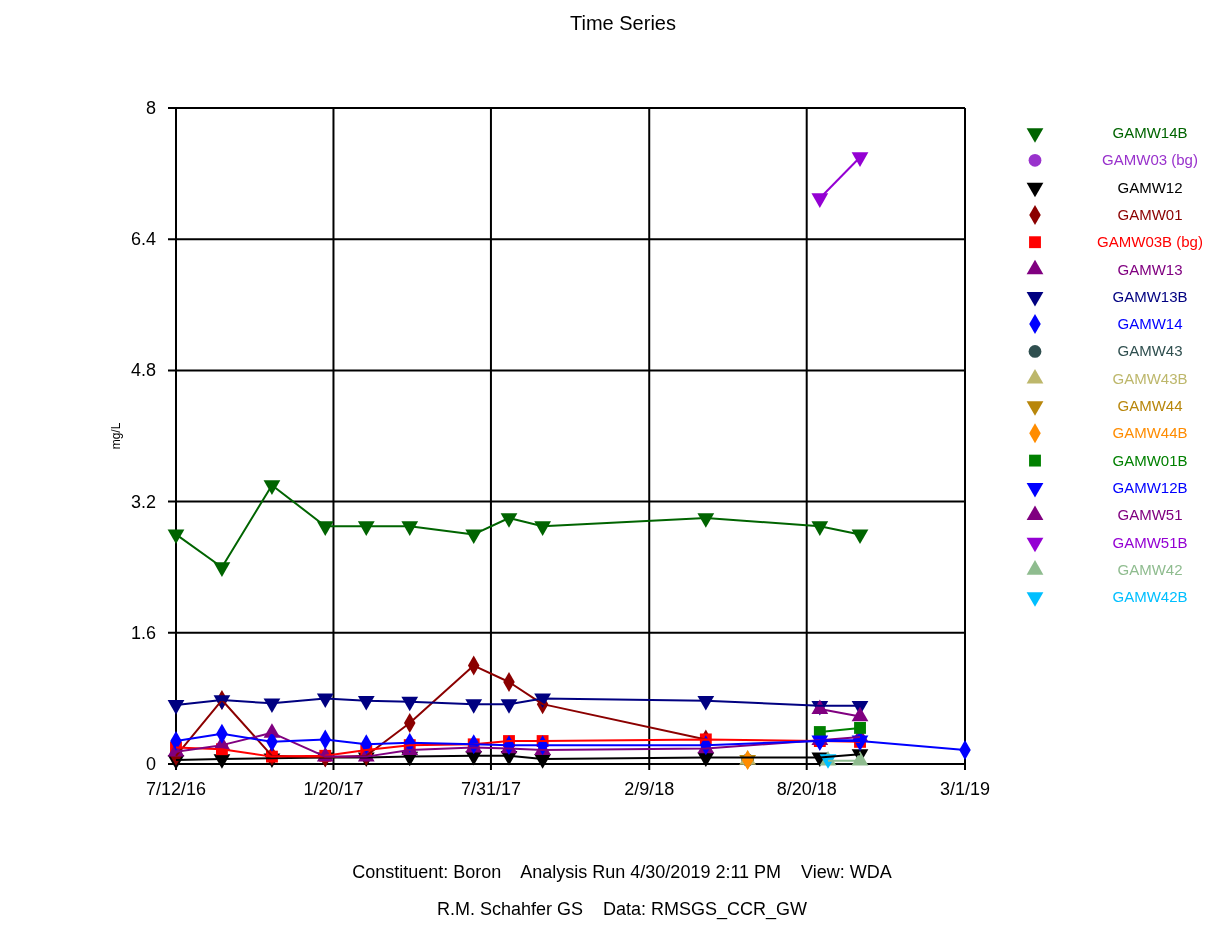 The width and height of the screenshot is (1228, 927). What do you see at coordinates (1150, 515) in the screenshot?
I see `text: GAMW51` at bounding box center [1150, 515].